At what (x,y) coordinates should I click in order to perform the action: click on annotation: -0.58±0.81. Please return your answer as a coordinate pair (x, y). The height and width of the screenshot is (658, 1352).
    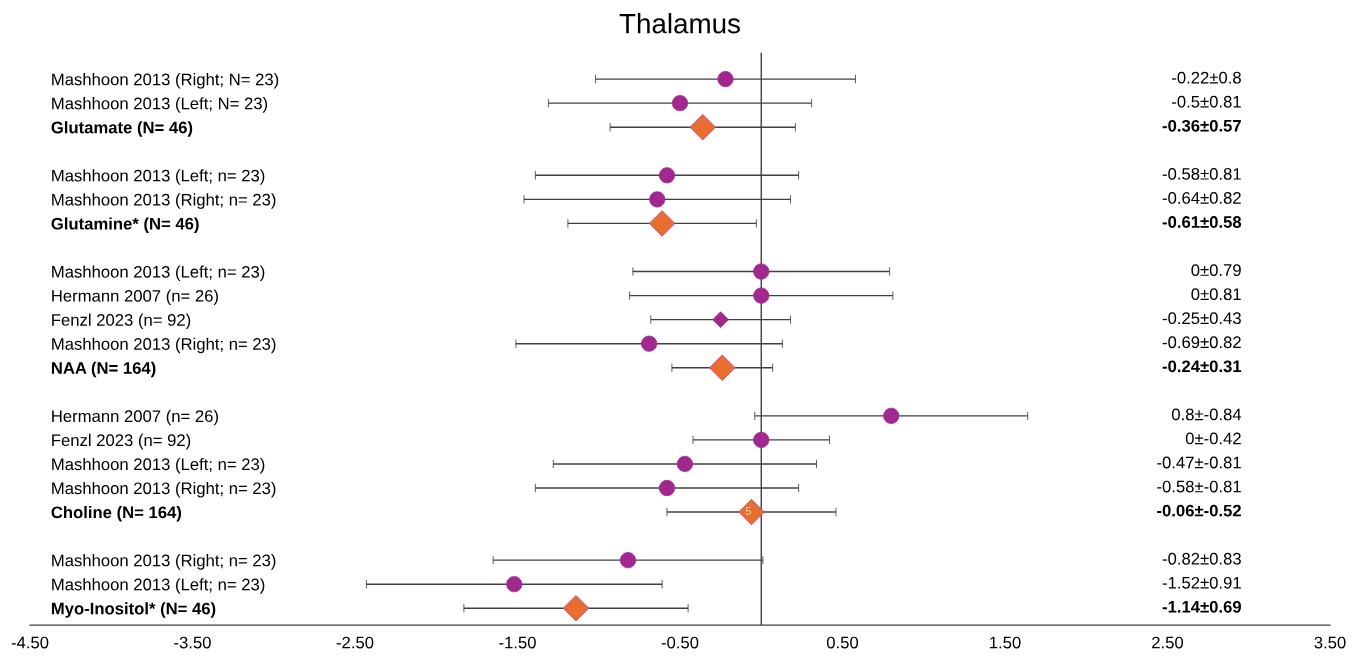
    Looking at the image, I should click on (1201, 173).